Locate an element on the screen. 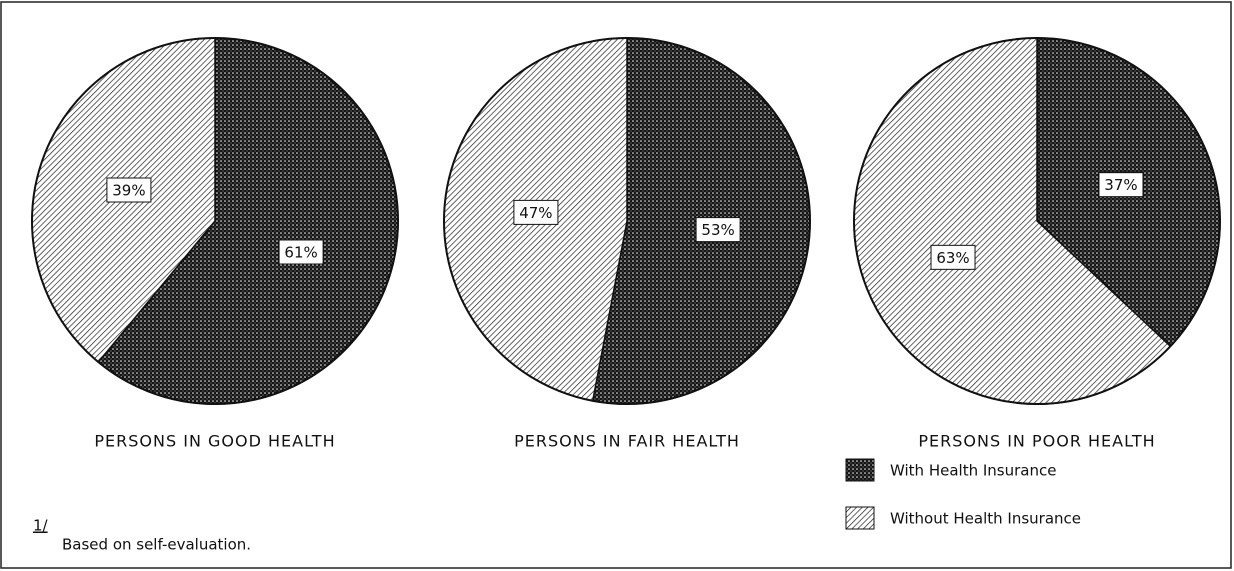 Image resolution: width=1234 pixels, height=571 pixels. value-label: 37% is located at coordinates (1120, 185).